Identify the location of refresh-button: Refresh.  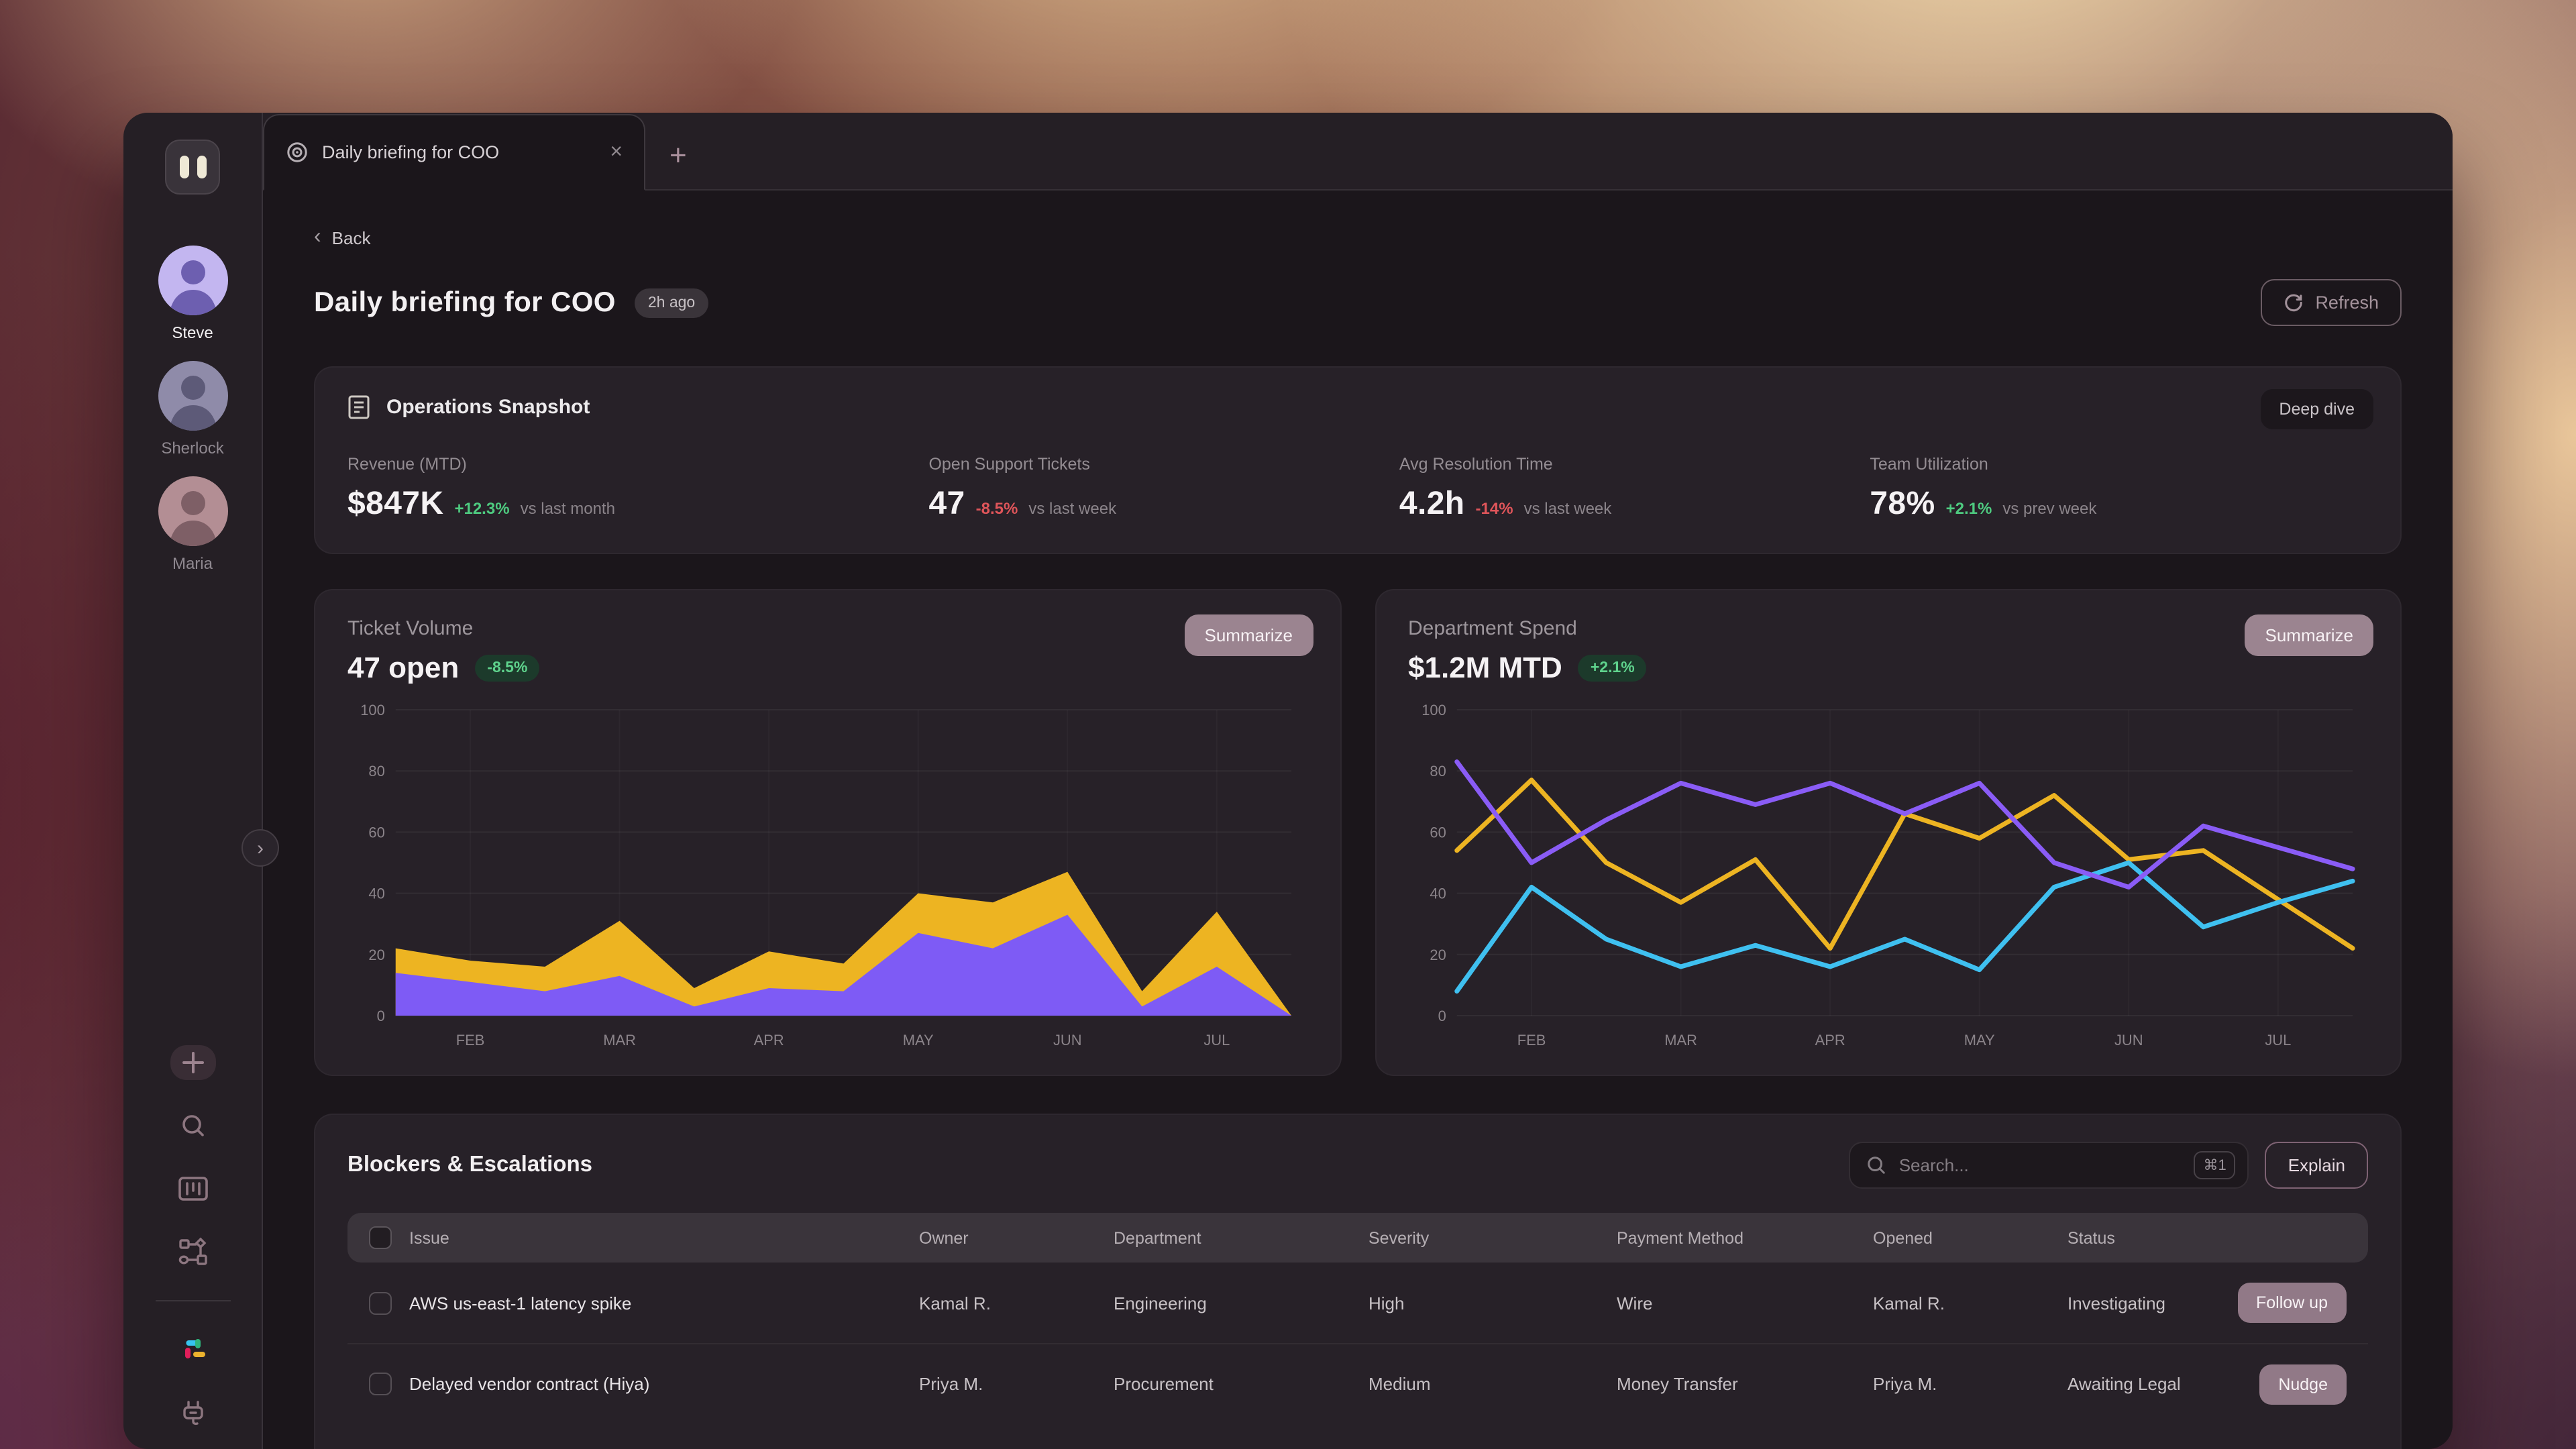
(2331, 302).